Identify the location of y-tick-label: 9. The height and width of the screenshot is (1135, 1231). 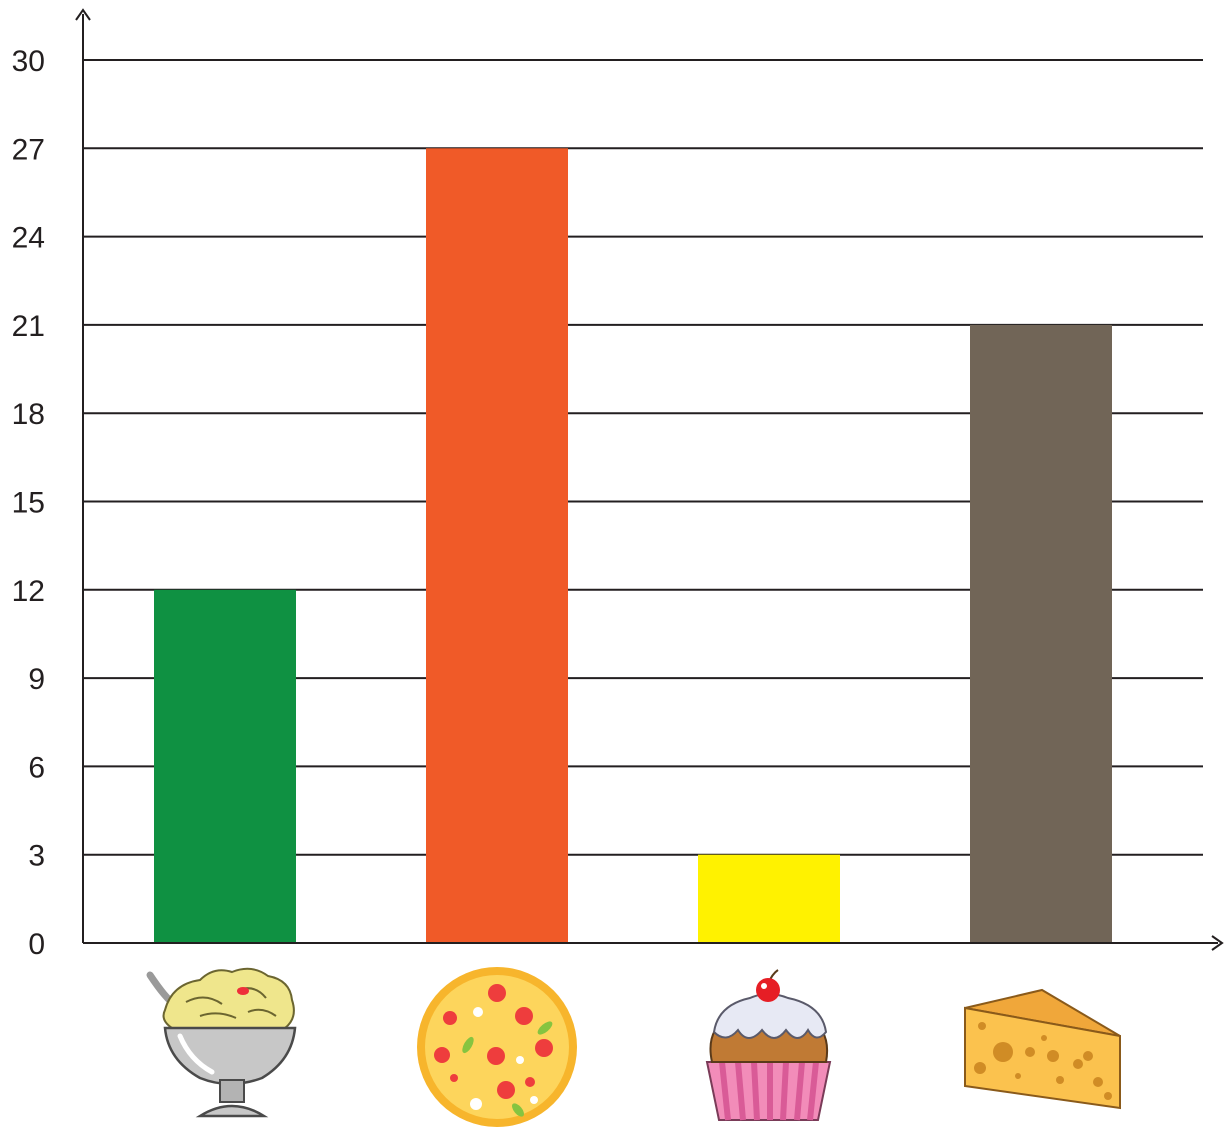
(36, 679).